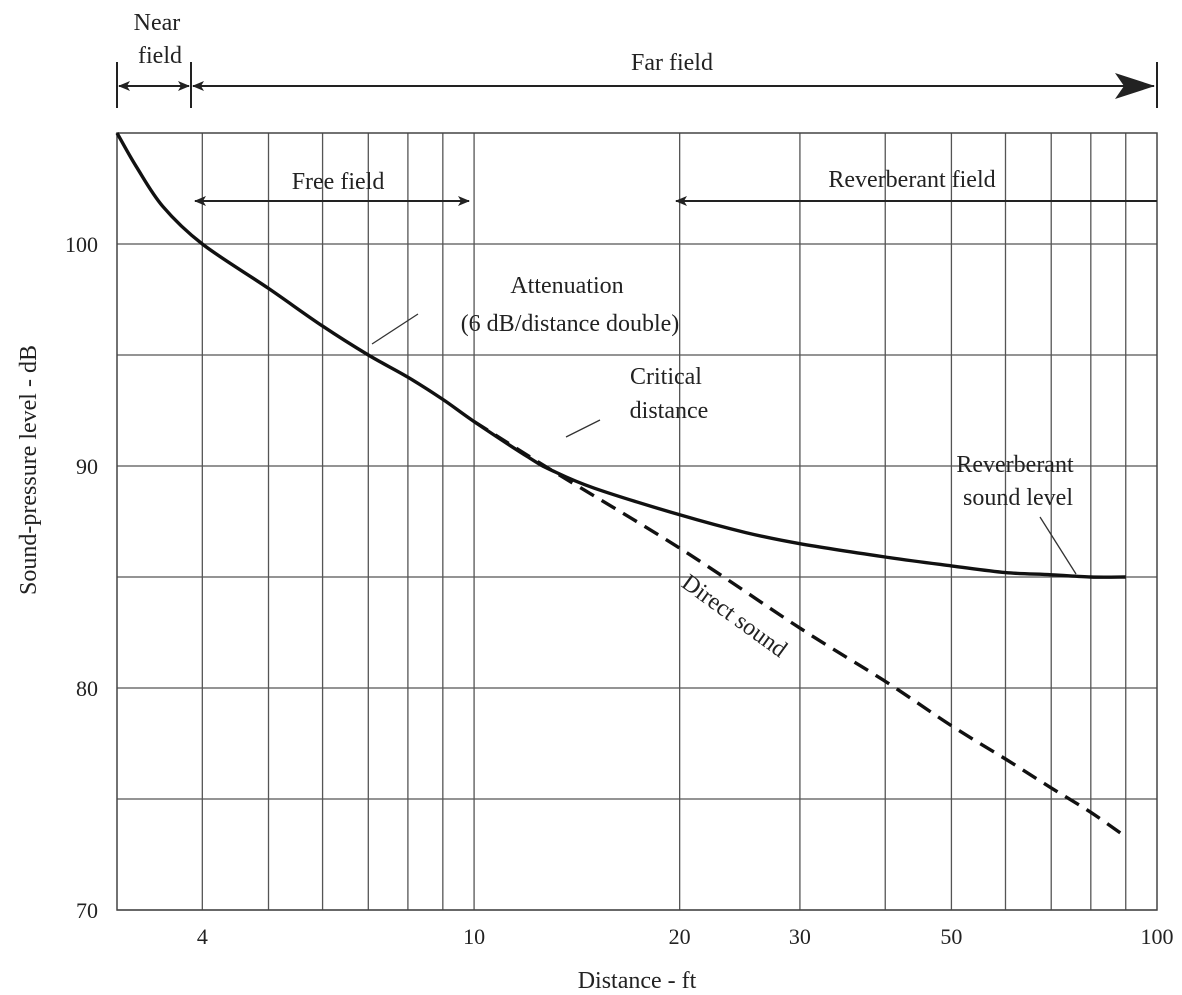 The image size is (1182, 995). I want to click on free-field-label: Free field, so click(338, 182).